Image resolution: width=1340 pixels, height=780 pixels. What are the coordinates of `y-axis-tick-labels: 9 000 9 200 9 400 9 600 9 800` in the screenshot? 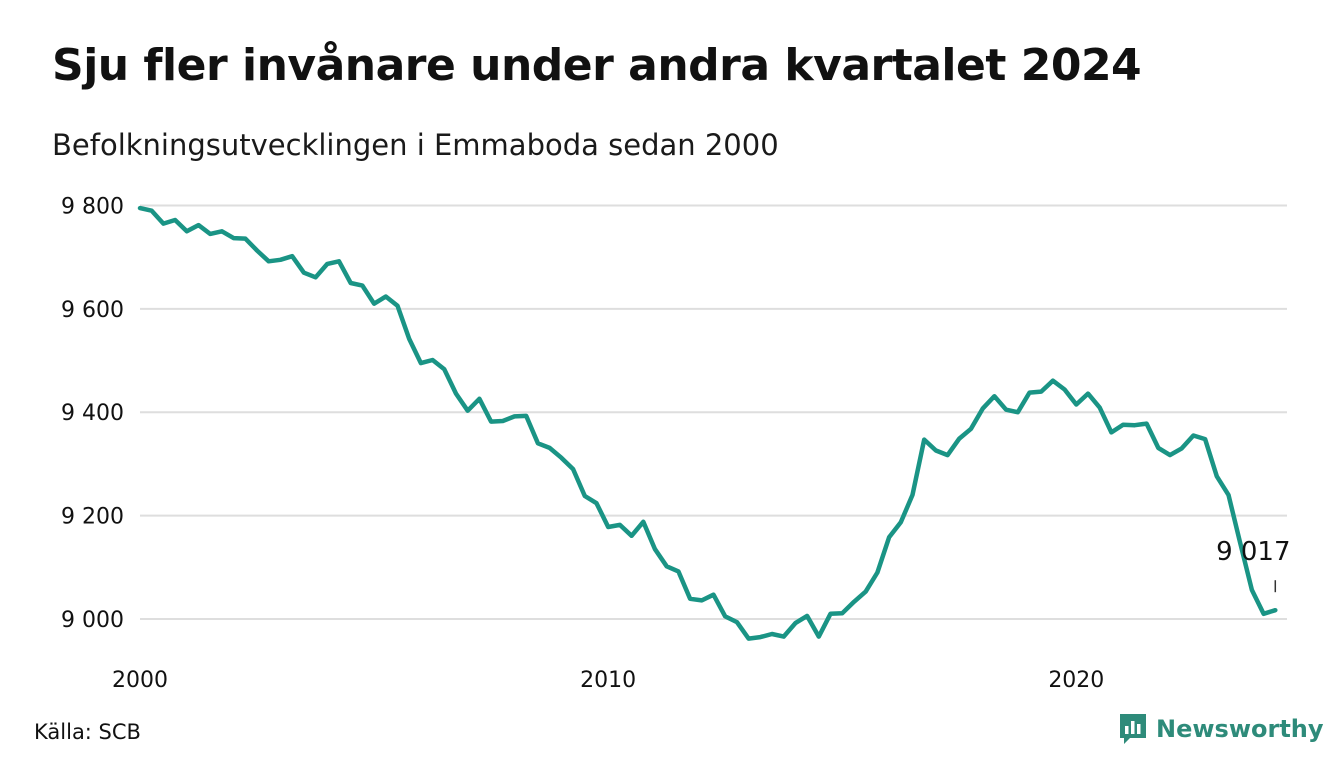 It's located at (92, 414).